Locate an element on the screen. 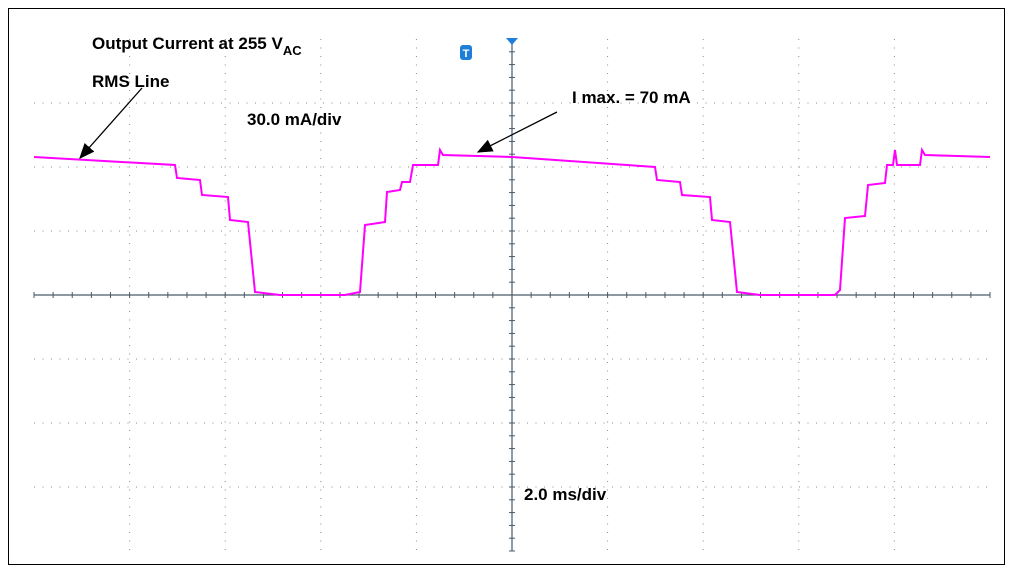 The image size is (1013, 573). title-subscript: AC is located at coordinates (292, 50).